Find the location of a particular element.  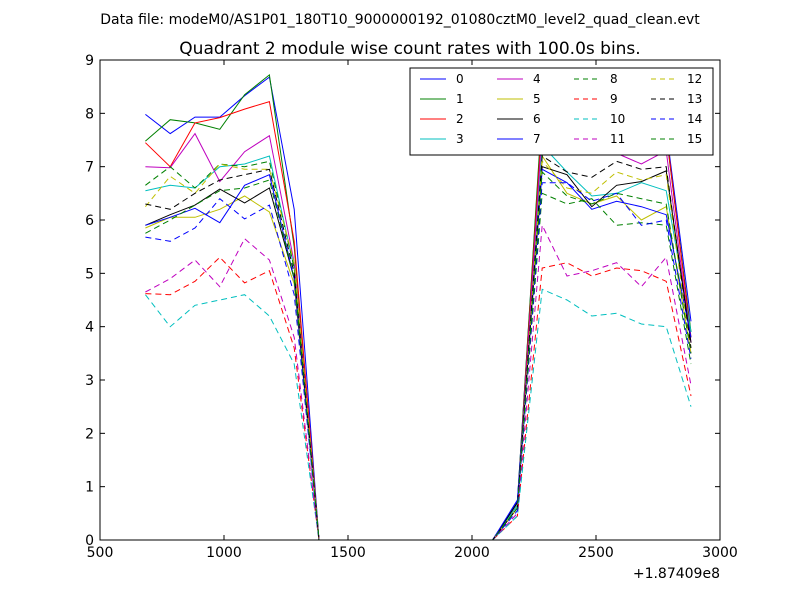

legend-label-10: 10 is located at coordinates (617, 119).